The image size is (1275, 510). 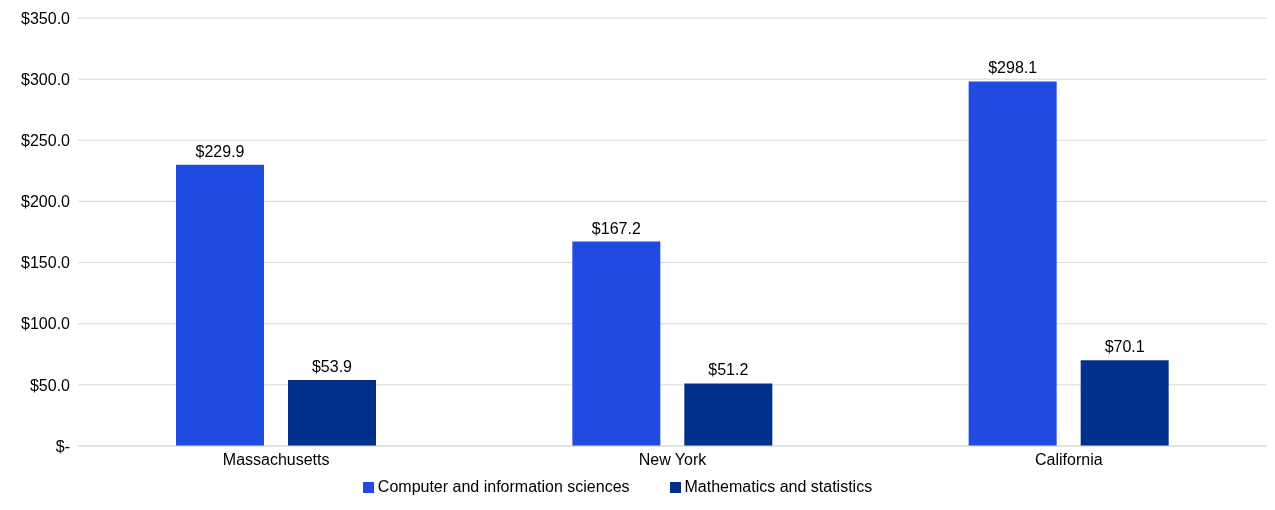 What do you see at coordinates (46, 79) in the screenshot?
I see `y-tick-label: $300.0` at bounding box center [46, 79].